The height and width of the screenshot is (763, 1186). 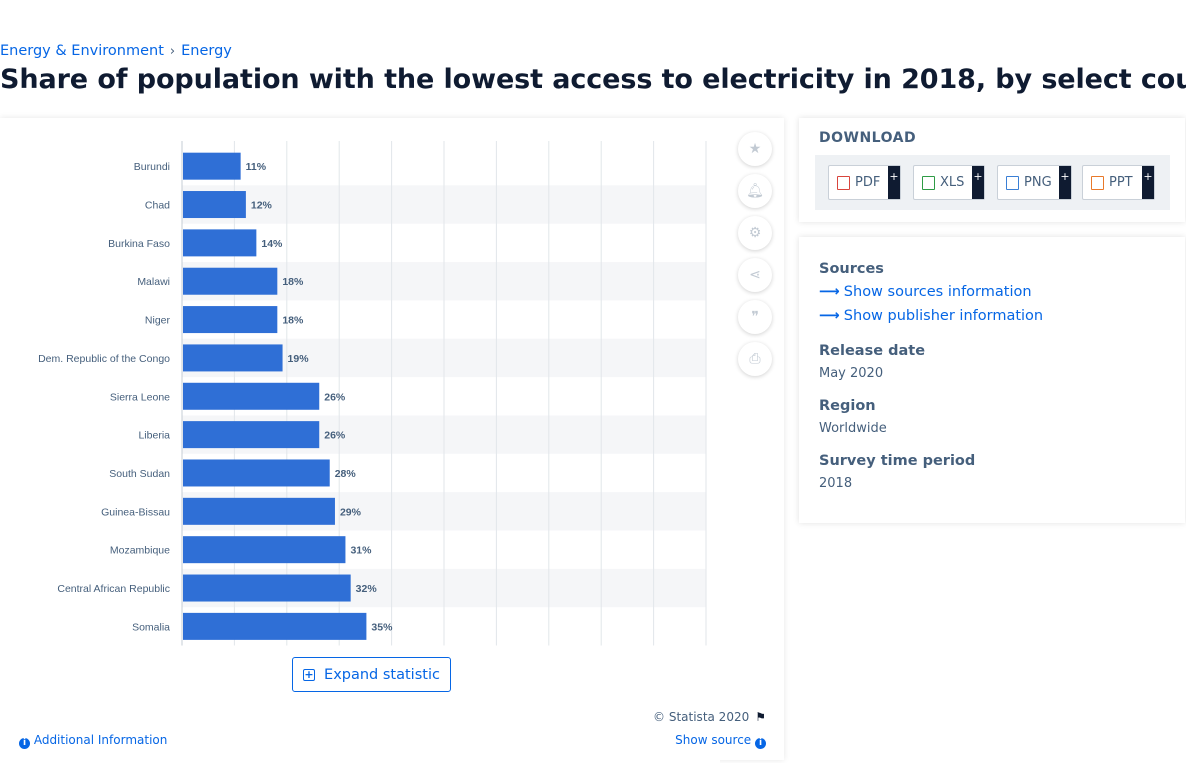 What do you see at coordinates (1121, 182) in the screenshot?
I see `download-ppt-label: PPT` at bounding box center [1121, 182].